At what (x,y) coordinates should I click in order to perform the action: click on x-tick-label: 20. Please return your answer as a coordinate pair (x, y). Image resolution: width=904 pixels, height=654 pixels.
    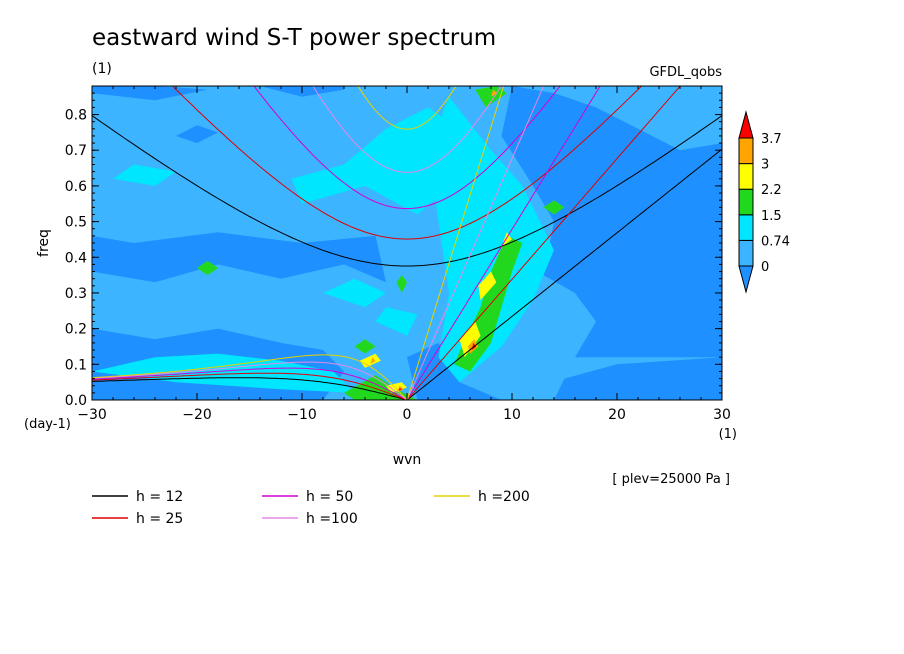
    Looking at the image, I should click on (617, 415).